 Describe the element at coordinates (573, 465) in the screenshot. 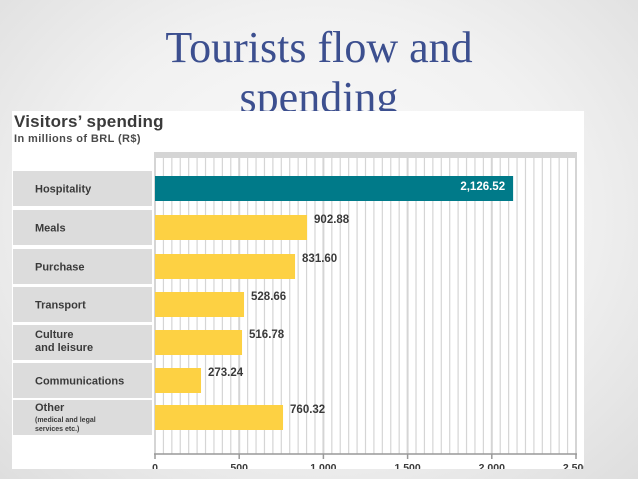

I see `x-tick-label: 2,500` at that location.